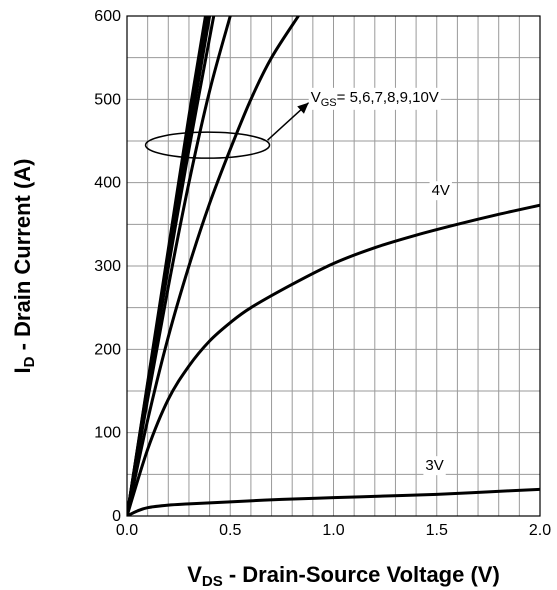  I want to click on series-label-4v: 4V, so click(441, 190).